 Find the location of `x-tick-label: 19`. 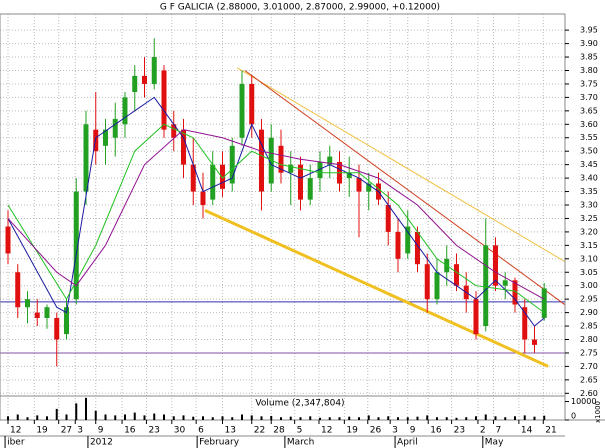

x-tick-label: 19 is located at coordinates (42, 431).